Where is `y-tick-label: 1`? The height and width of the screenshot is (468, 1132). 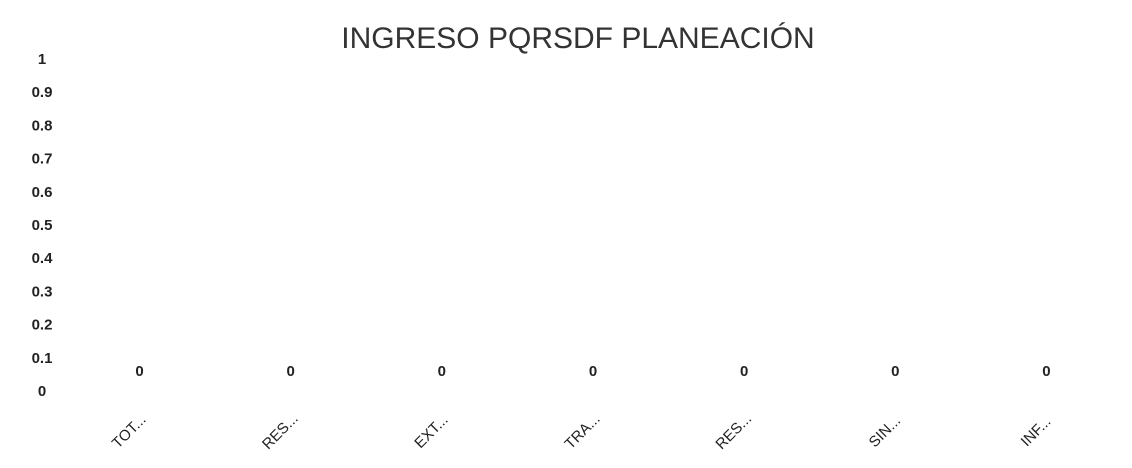 y-tick-label: 1 is located at coordinates (42, 59).